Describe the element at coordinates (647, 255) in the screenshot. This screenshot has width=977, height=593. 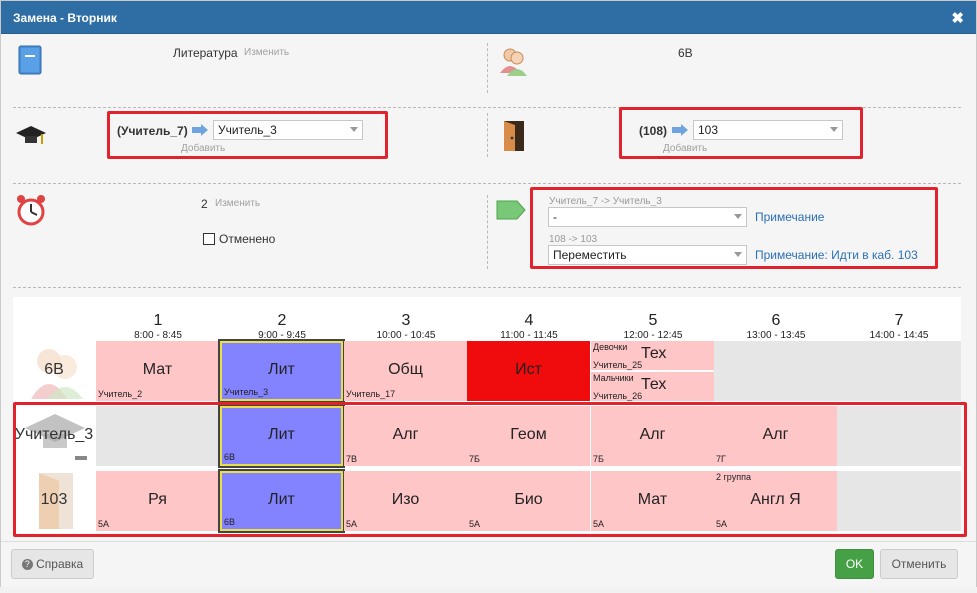
I see `room-note-select: Переместить` at that location.